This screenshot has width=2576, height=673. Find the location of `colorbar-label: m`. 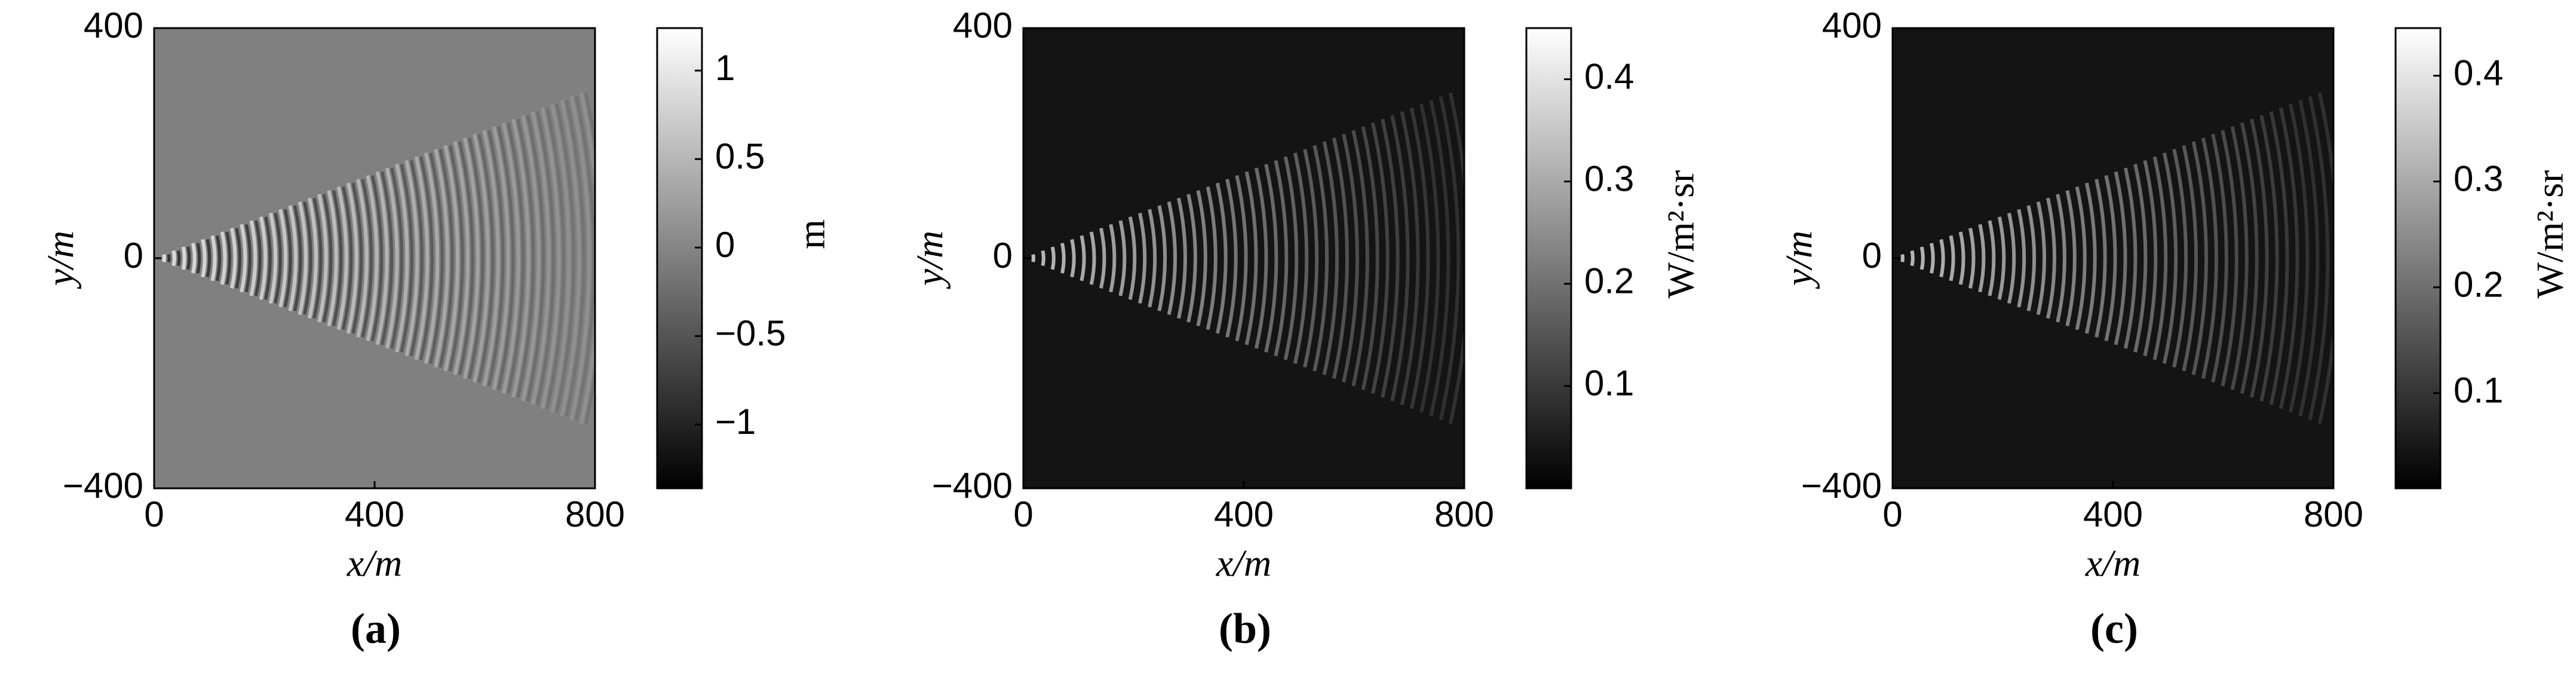

colorbar-label: m is located at coordinates (811, 234).